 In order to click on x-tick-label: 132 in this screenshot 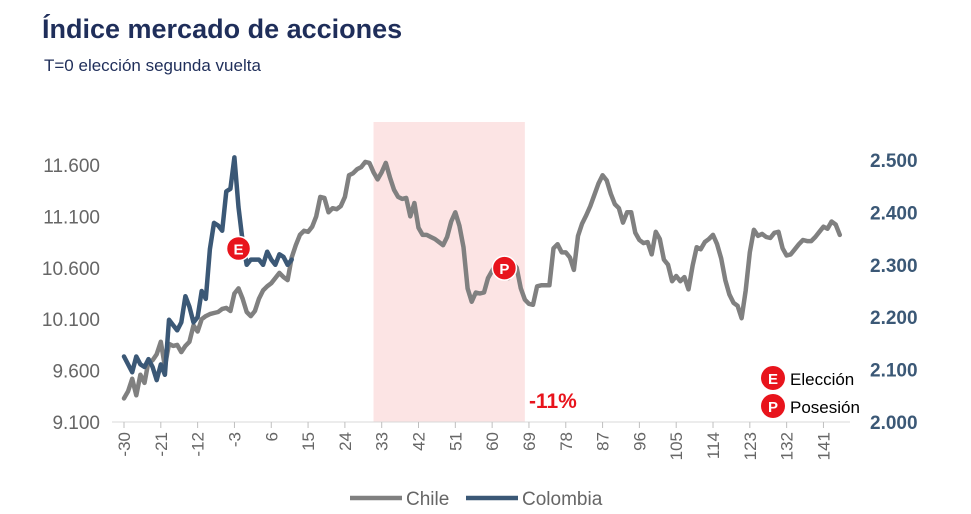, I will do `click(787, 446)`.